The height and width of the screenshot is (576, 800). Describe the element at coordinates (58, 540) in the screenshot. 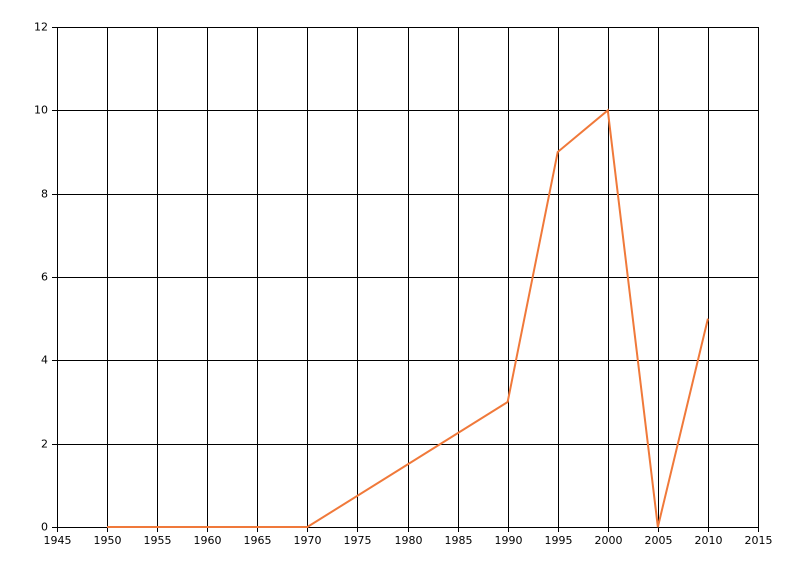

I see `x-tick-label: 1945` at that location.